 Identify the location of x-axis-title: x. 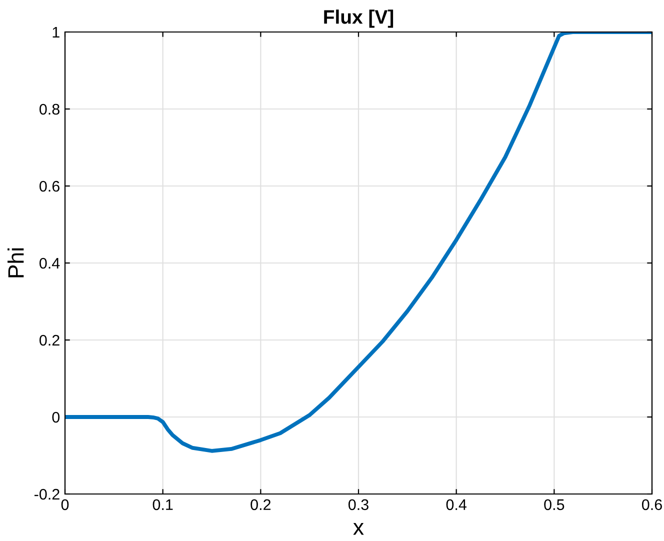
(358, 529).